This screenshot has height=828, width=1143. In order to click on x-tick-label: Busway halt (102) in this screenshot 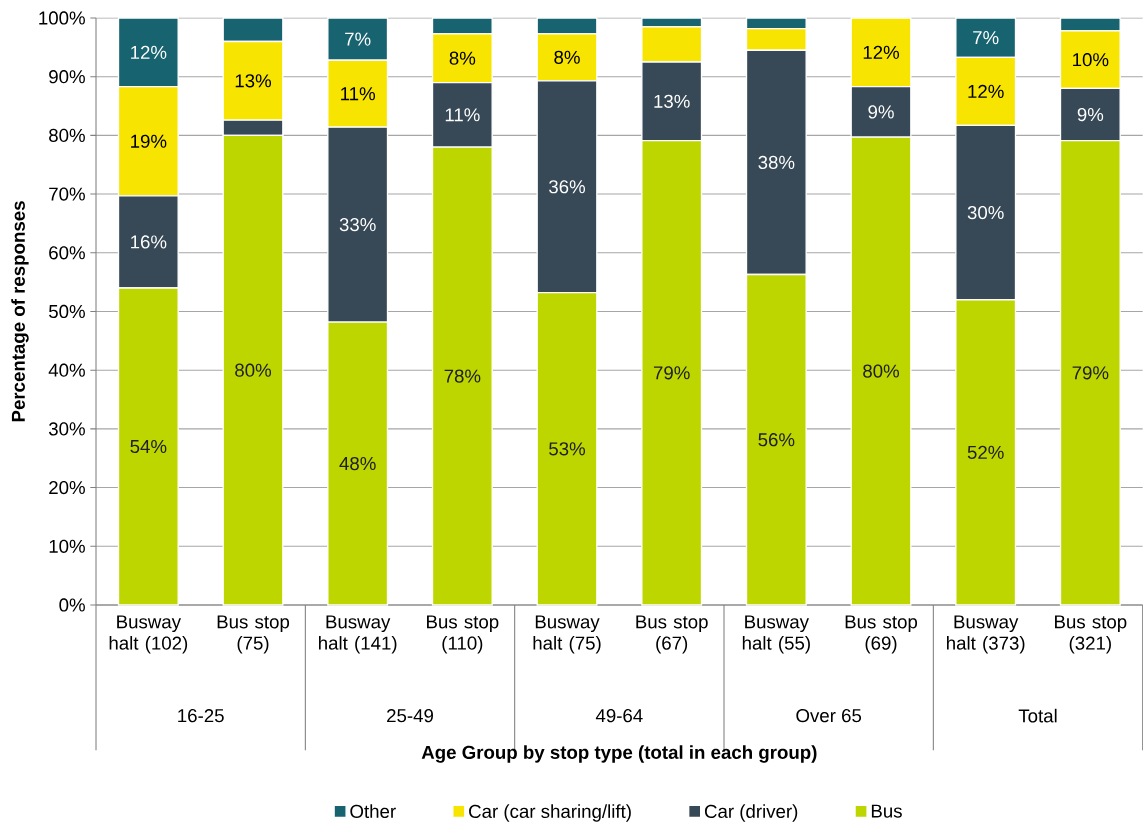, I will do `click(148, 634)`.